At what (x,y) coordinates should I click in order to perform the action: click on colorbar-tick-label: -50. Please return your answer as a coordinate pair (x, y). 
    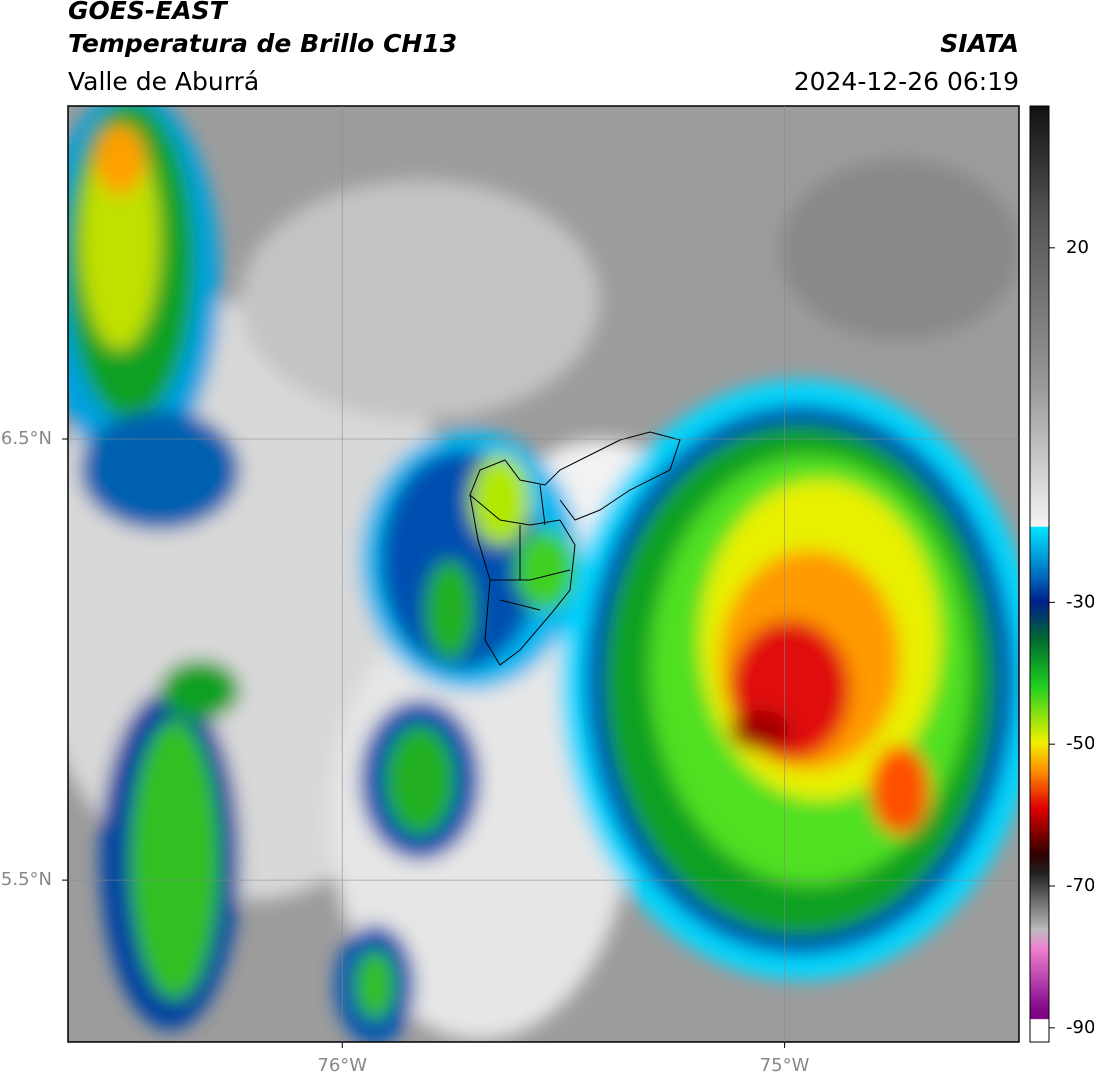
    Looking at the image, I should click on (1080, 743).